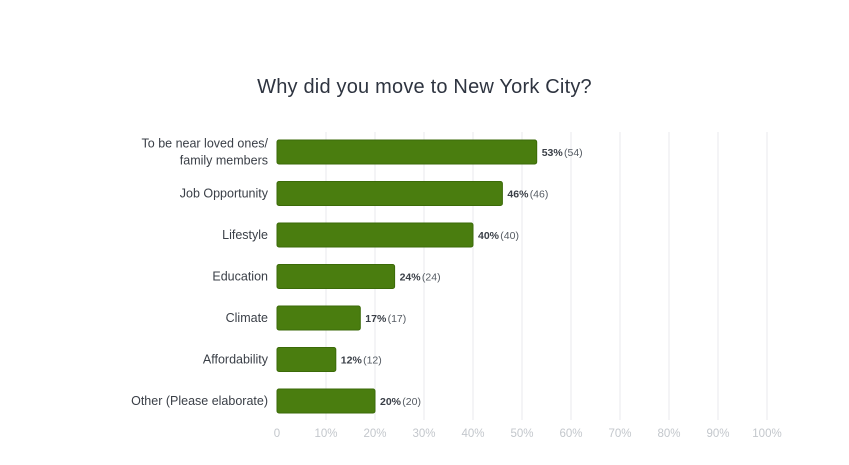 This screenshot has height=465, width=849. What do you see at coordinates (424, 87) in the screenshot?
I see `chart-title: Why did you move to New York City?` at bounding box center [424, 87].